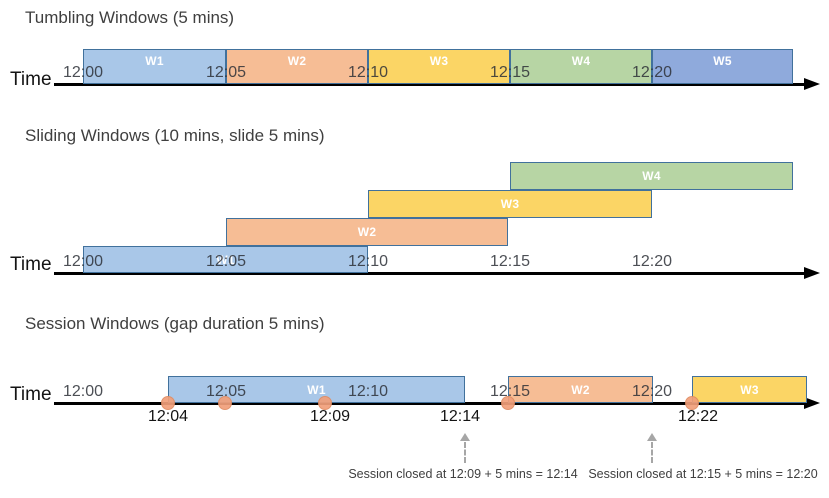 This screenshot has width=829, height=498. Describe the element at coordinates (368, 261) in the screenshot. I see `sliding-tick-1210: 12:10` at that location.